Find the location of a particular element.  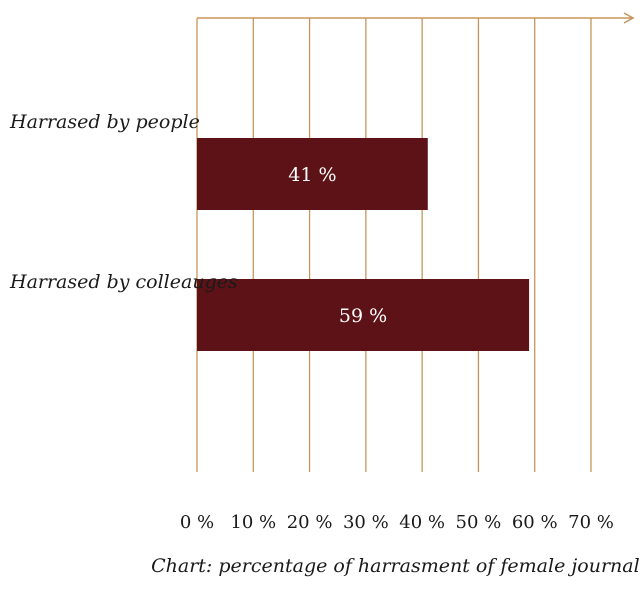

tick-label-60: 60 % is located at coordinates (535, 522).